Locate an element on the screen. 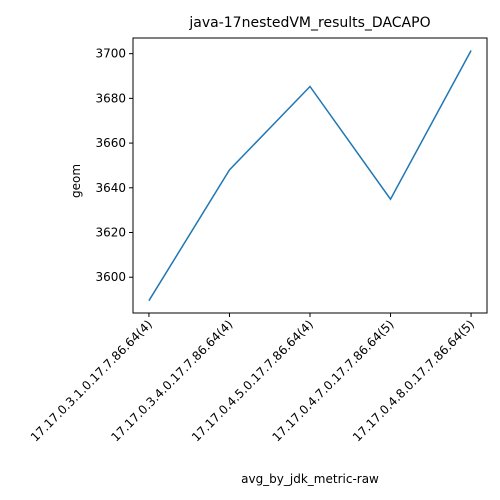  y-tick-label: 3600 is located at coordinates (110, 277).